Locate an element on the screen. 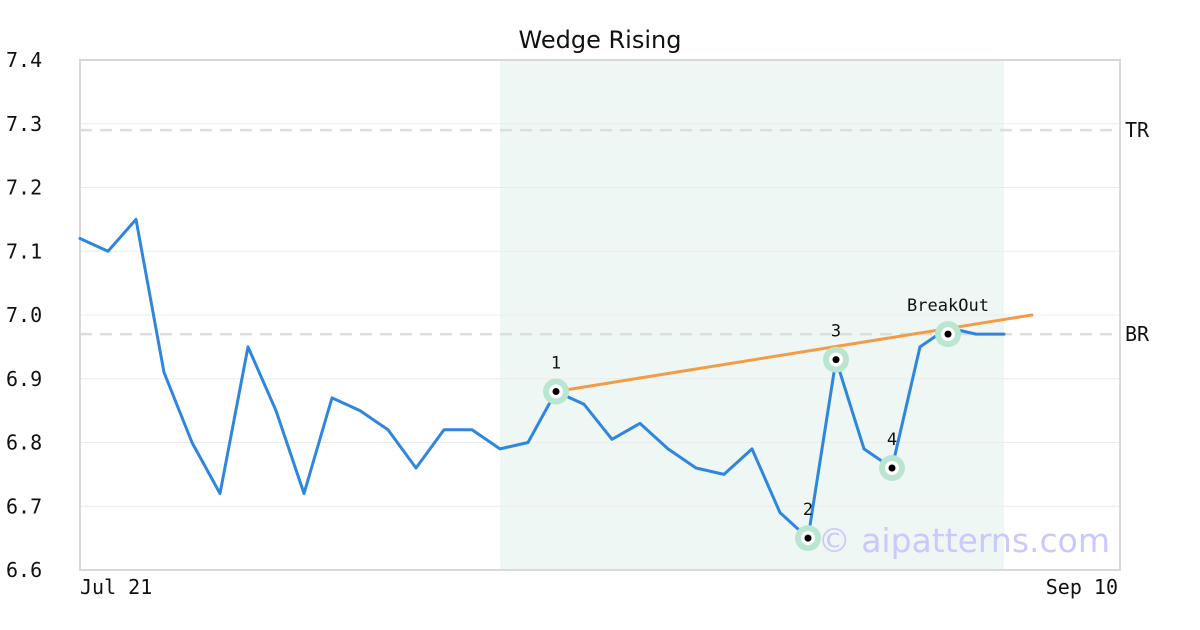  y-tick-label: 6.6 is located at coordinates (24, 570).